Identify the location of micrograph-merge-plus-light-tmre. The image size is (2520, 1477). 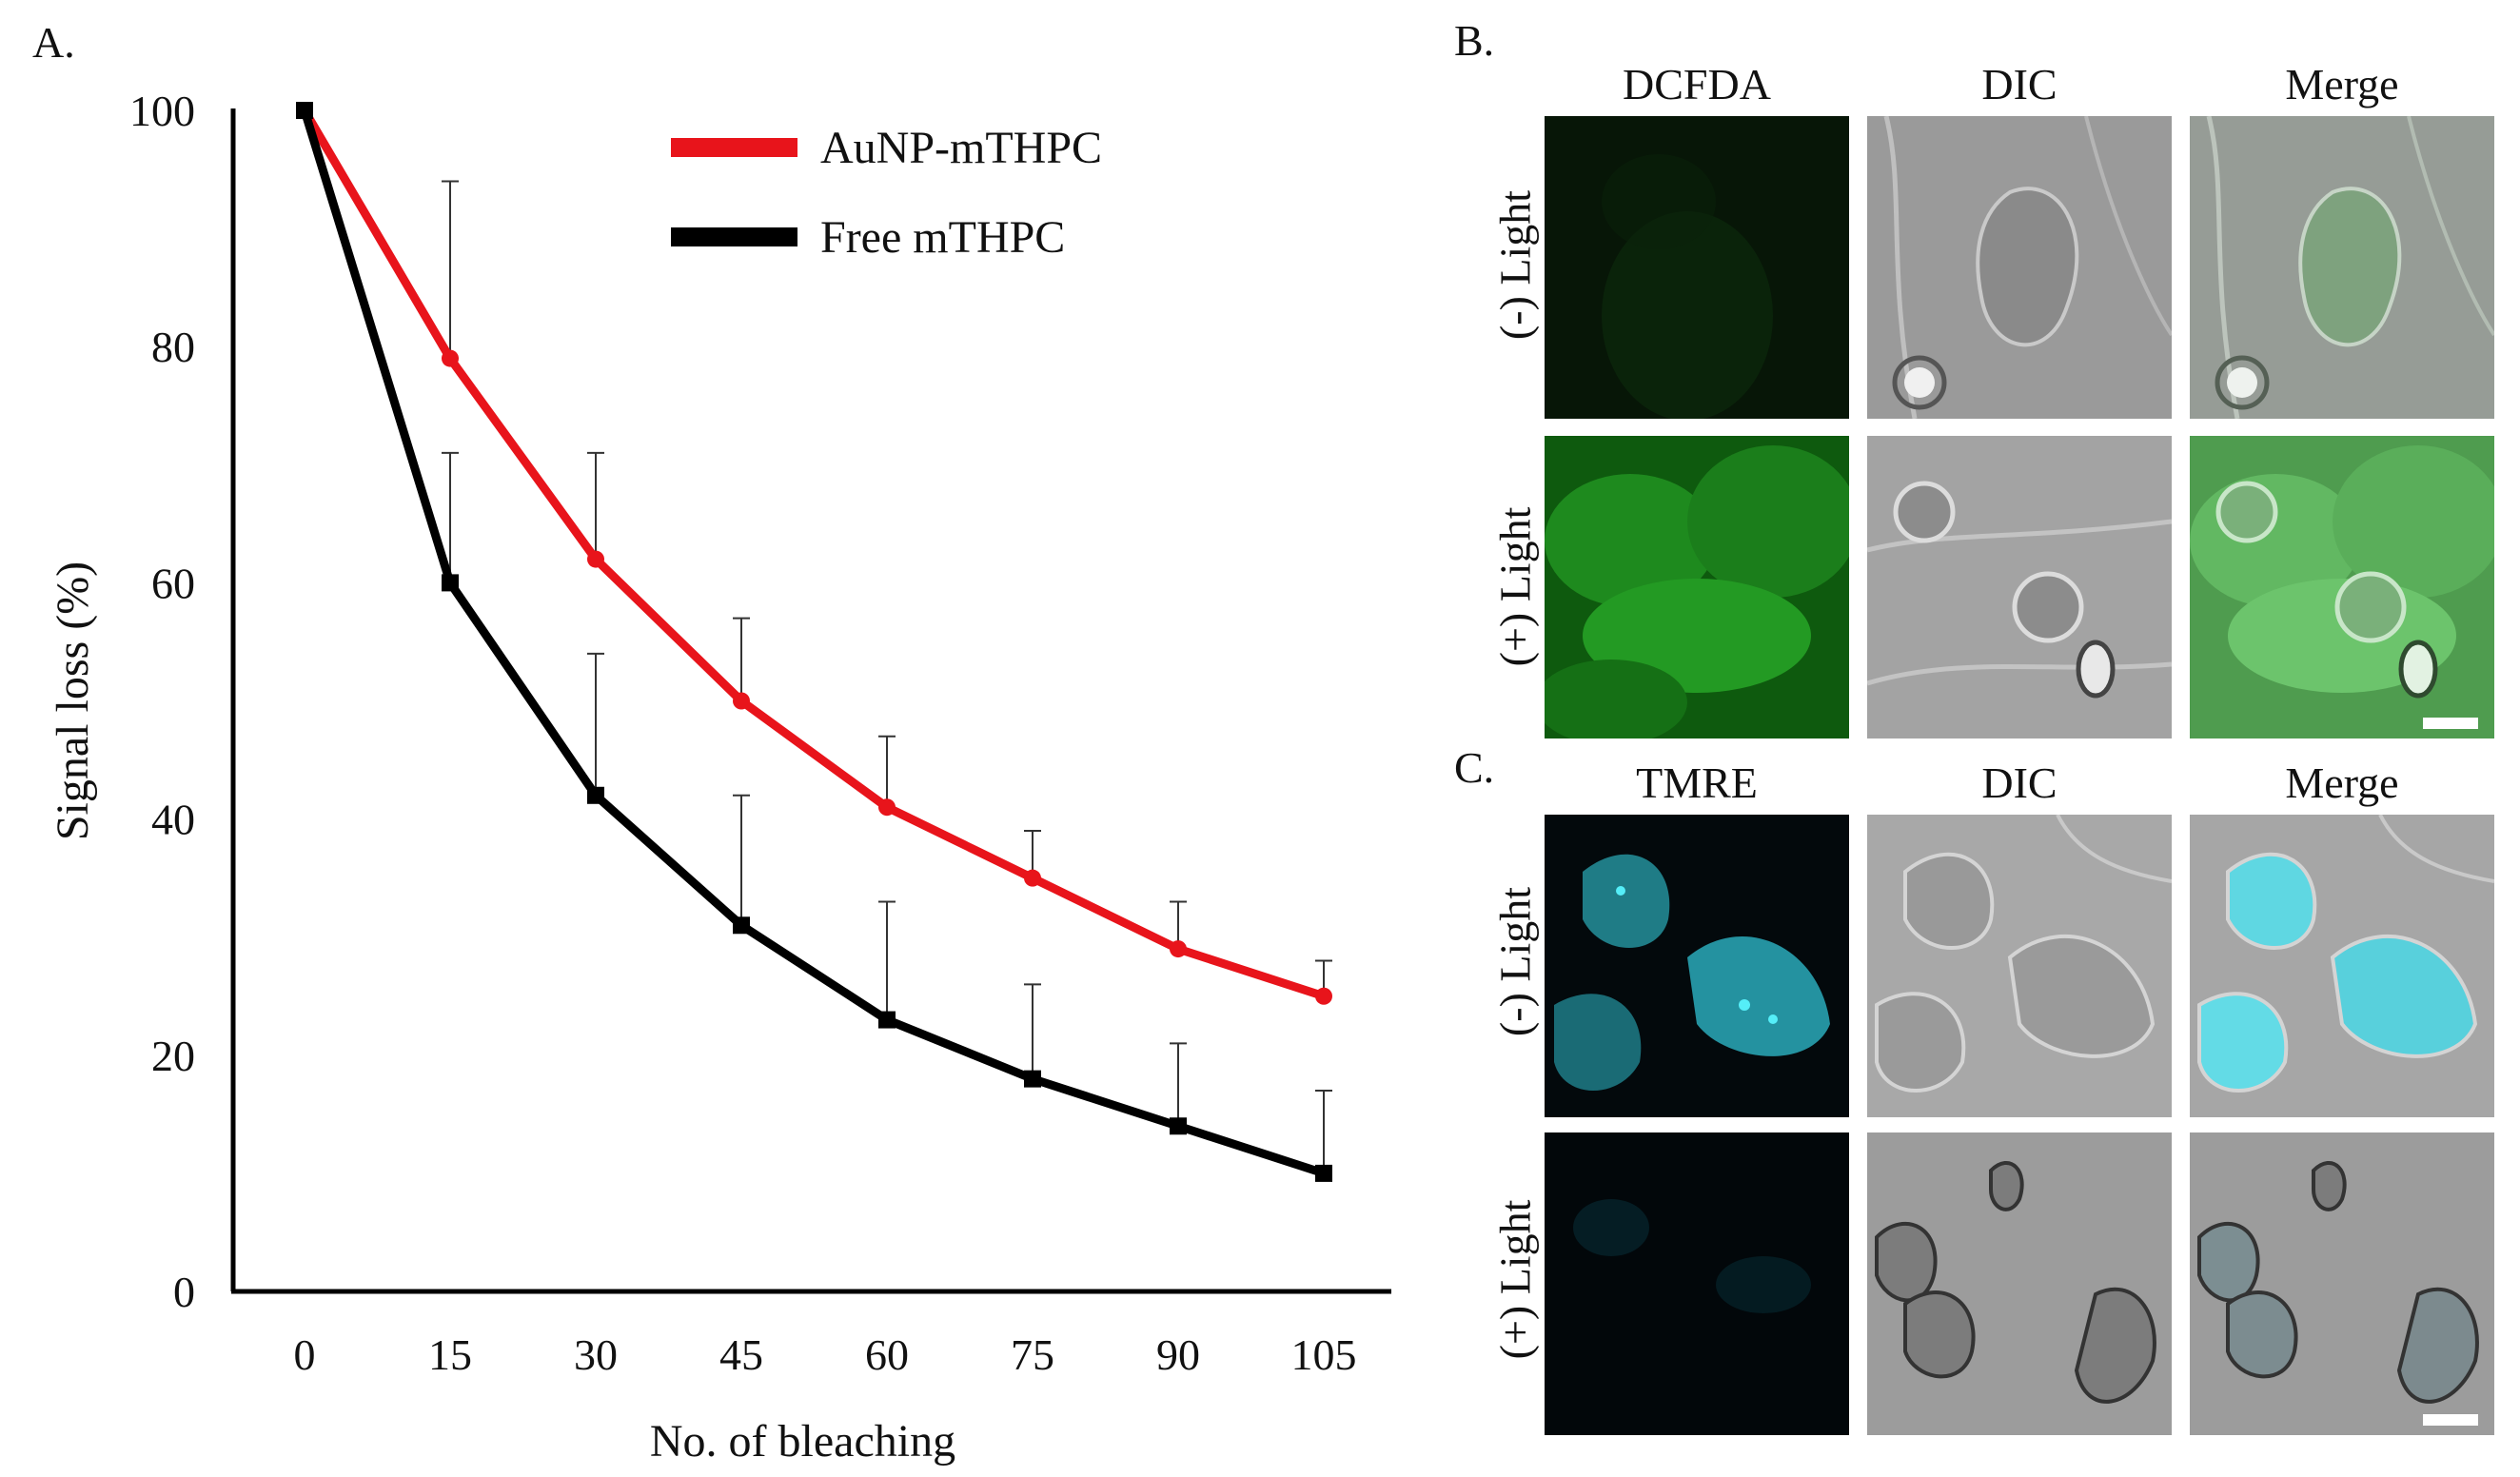
(2342, 1283).